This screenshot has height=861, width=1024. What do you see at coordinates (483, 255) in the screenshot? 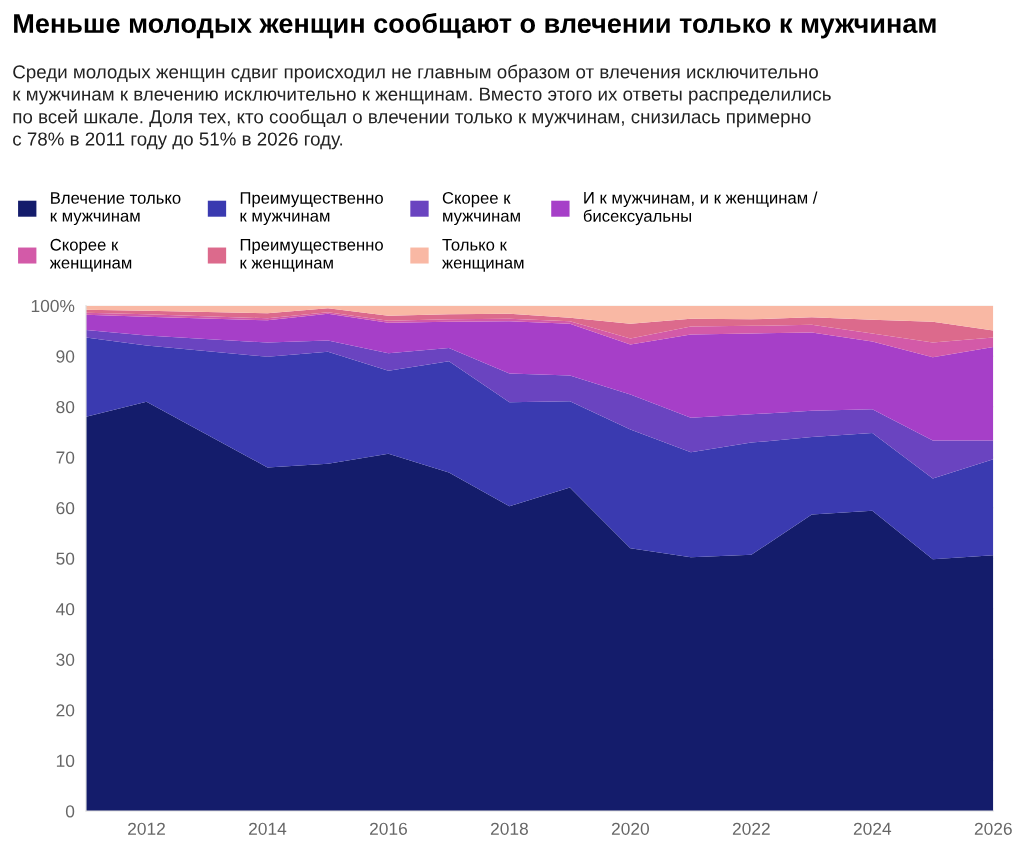
I see `legend-label: Только к женщинам` at bounding box center [483, 255].